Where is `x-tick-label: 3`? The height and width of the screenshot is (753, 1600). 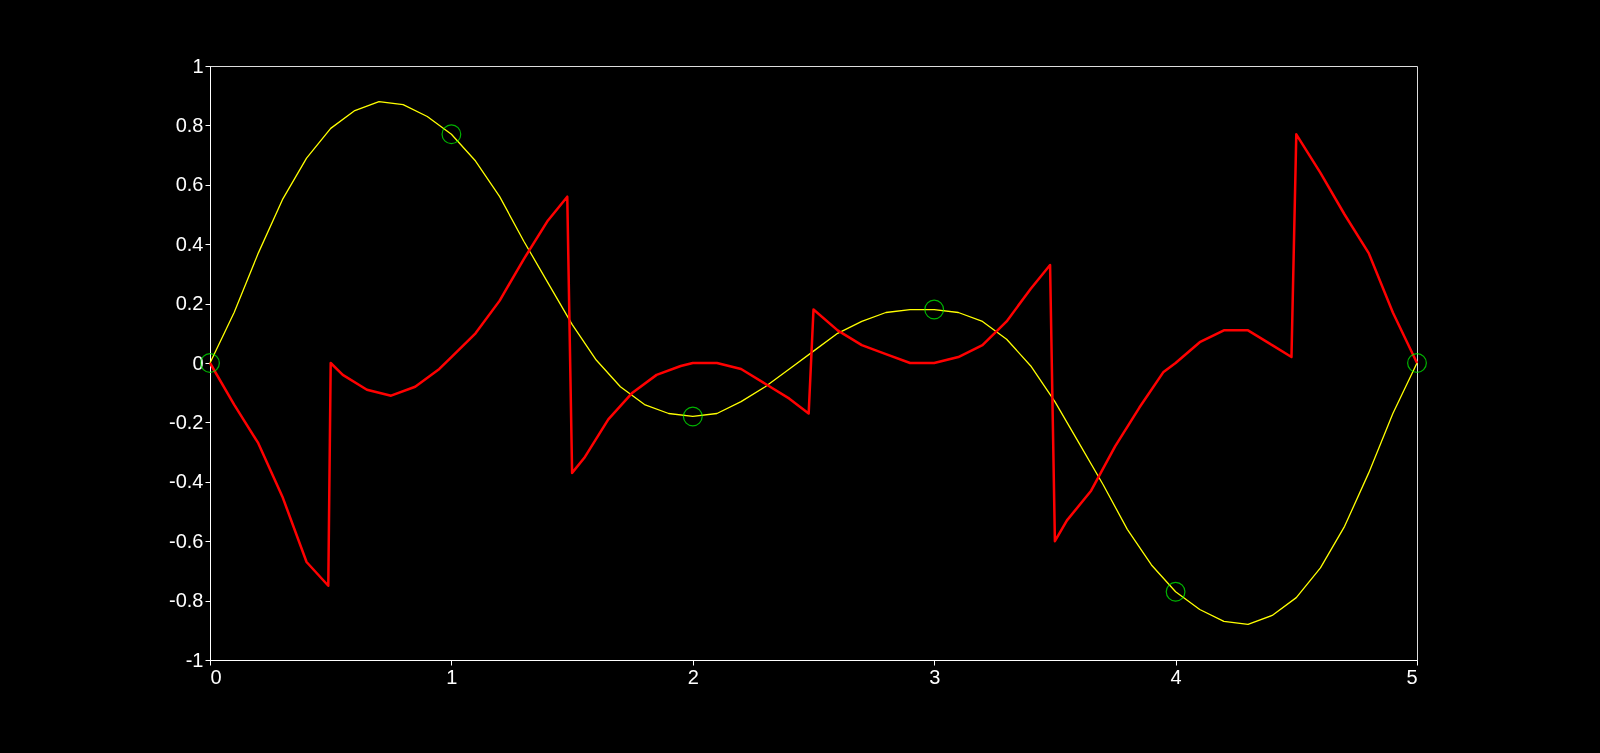
x-tick-label: 3 is located at coordinates (935, 676).